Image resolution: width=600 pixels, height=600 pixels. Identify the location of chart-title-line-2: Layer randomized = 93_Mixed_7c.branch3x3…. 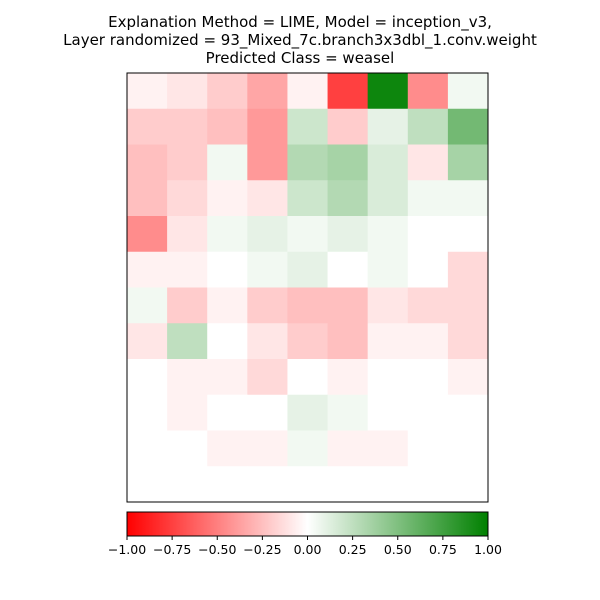
(300, 40).